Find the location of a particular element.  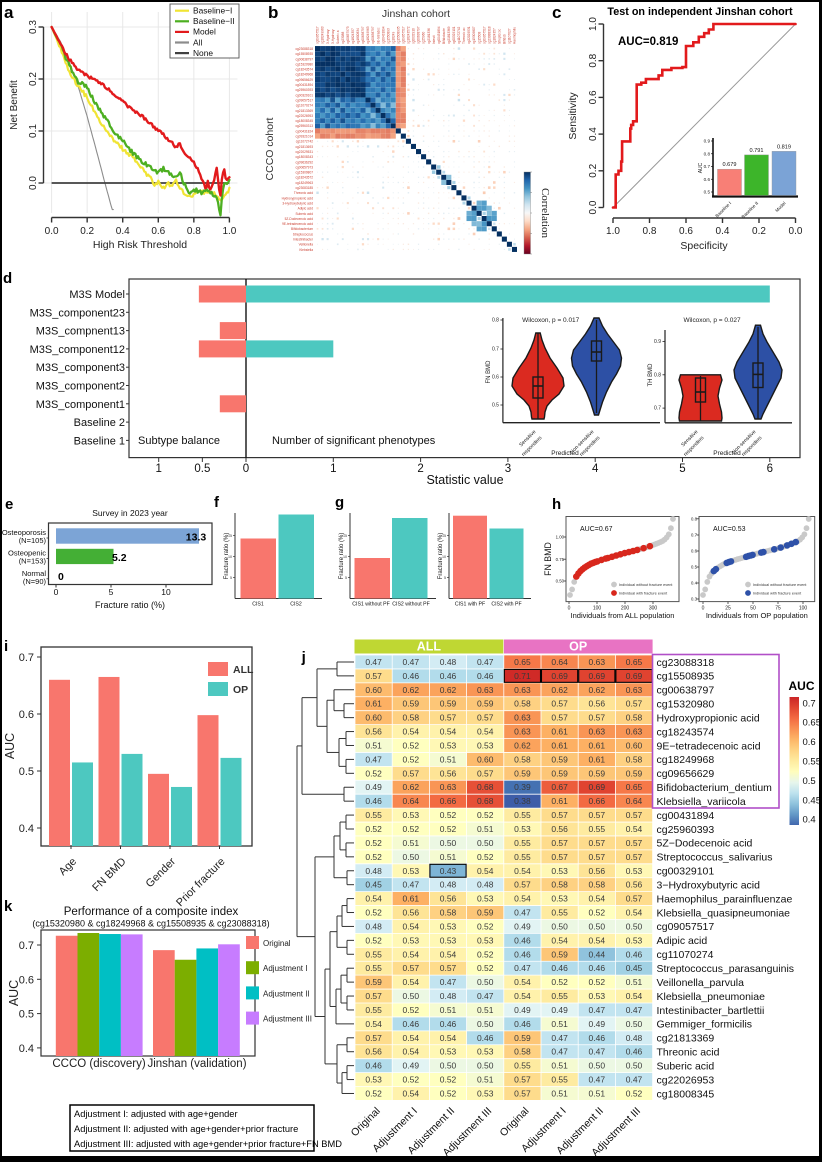

svg-text: 0.4 is located at coordinates (26, 829).